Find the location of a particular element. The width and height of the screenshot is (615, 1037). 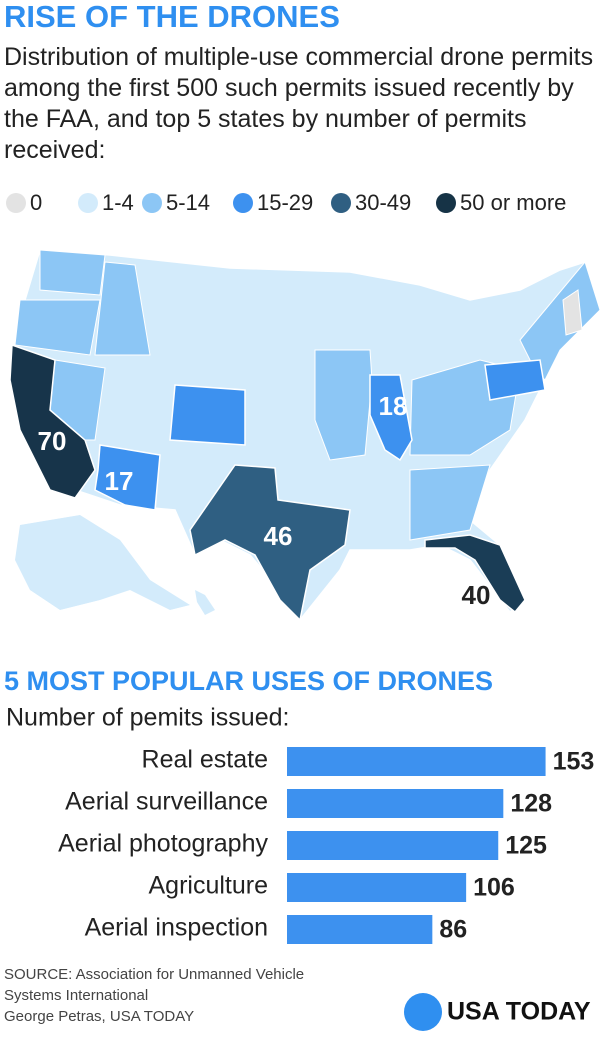

logo-mark is located at coordinates (423, 1012).